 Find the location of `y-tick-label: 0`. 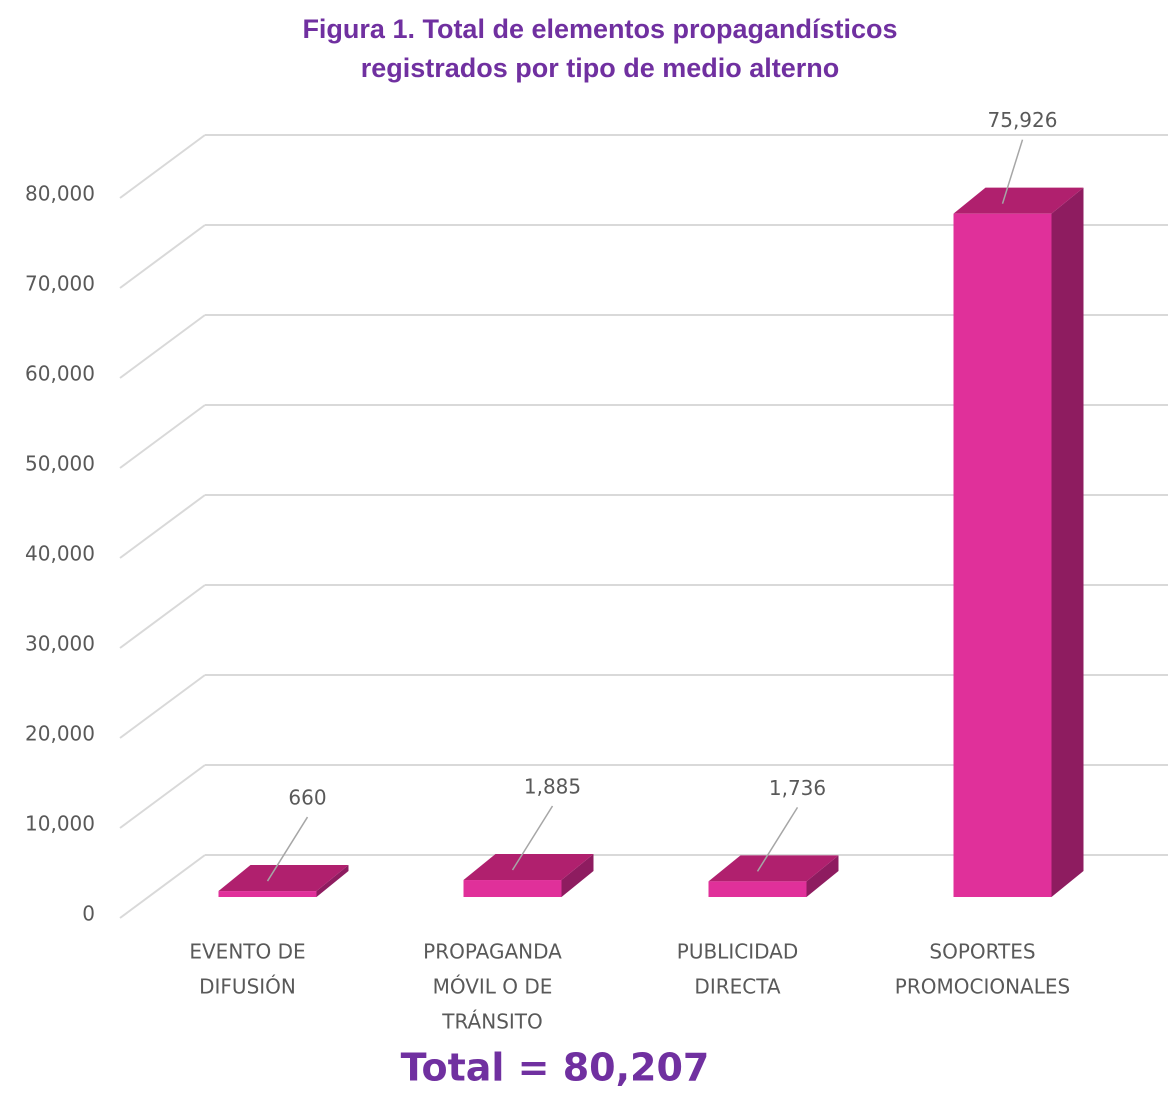

y-tick-label: 0 is located at coordinates (88, 914).